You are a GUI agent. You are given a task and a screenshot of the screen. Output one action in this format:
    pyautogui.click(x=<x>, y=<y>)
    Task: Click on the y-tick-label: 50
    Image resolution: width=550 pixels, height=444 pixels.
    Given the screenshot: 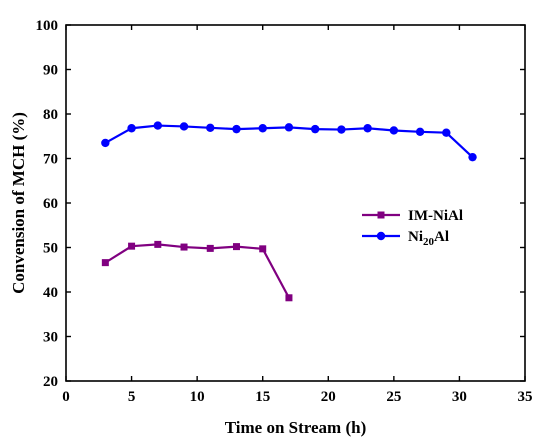 What is the action you would take?
    pyautogui.click(x=50, y=249)
    